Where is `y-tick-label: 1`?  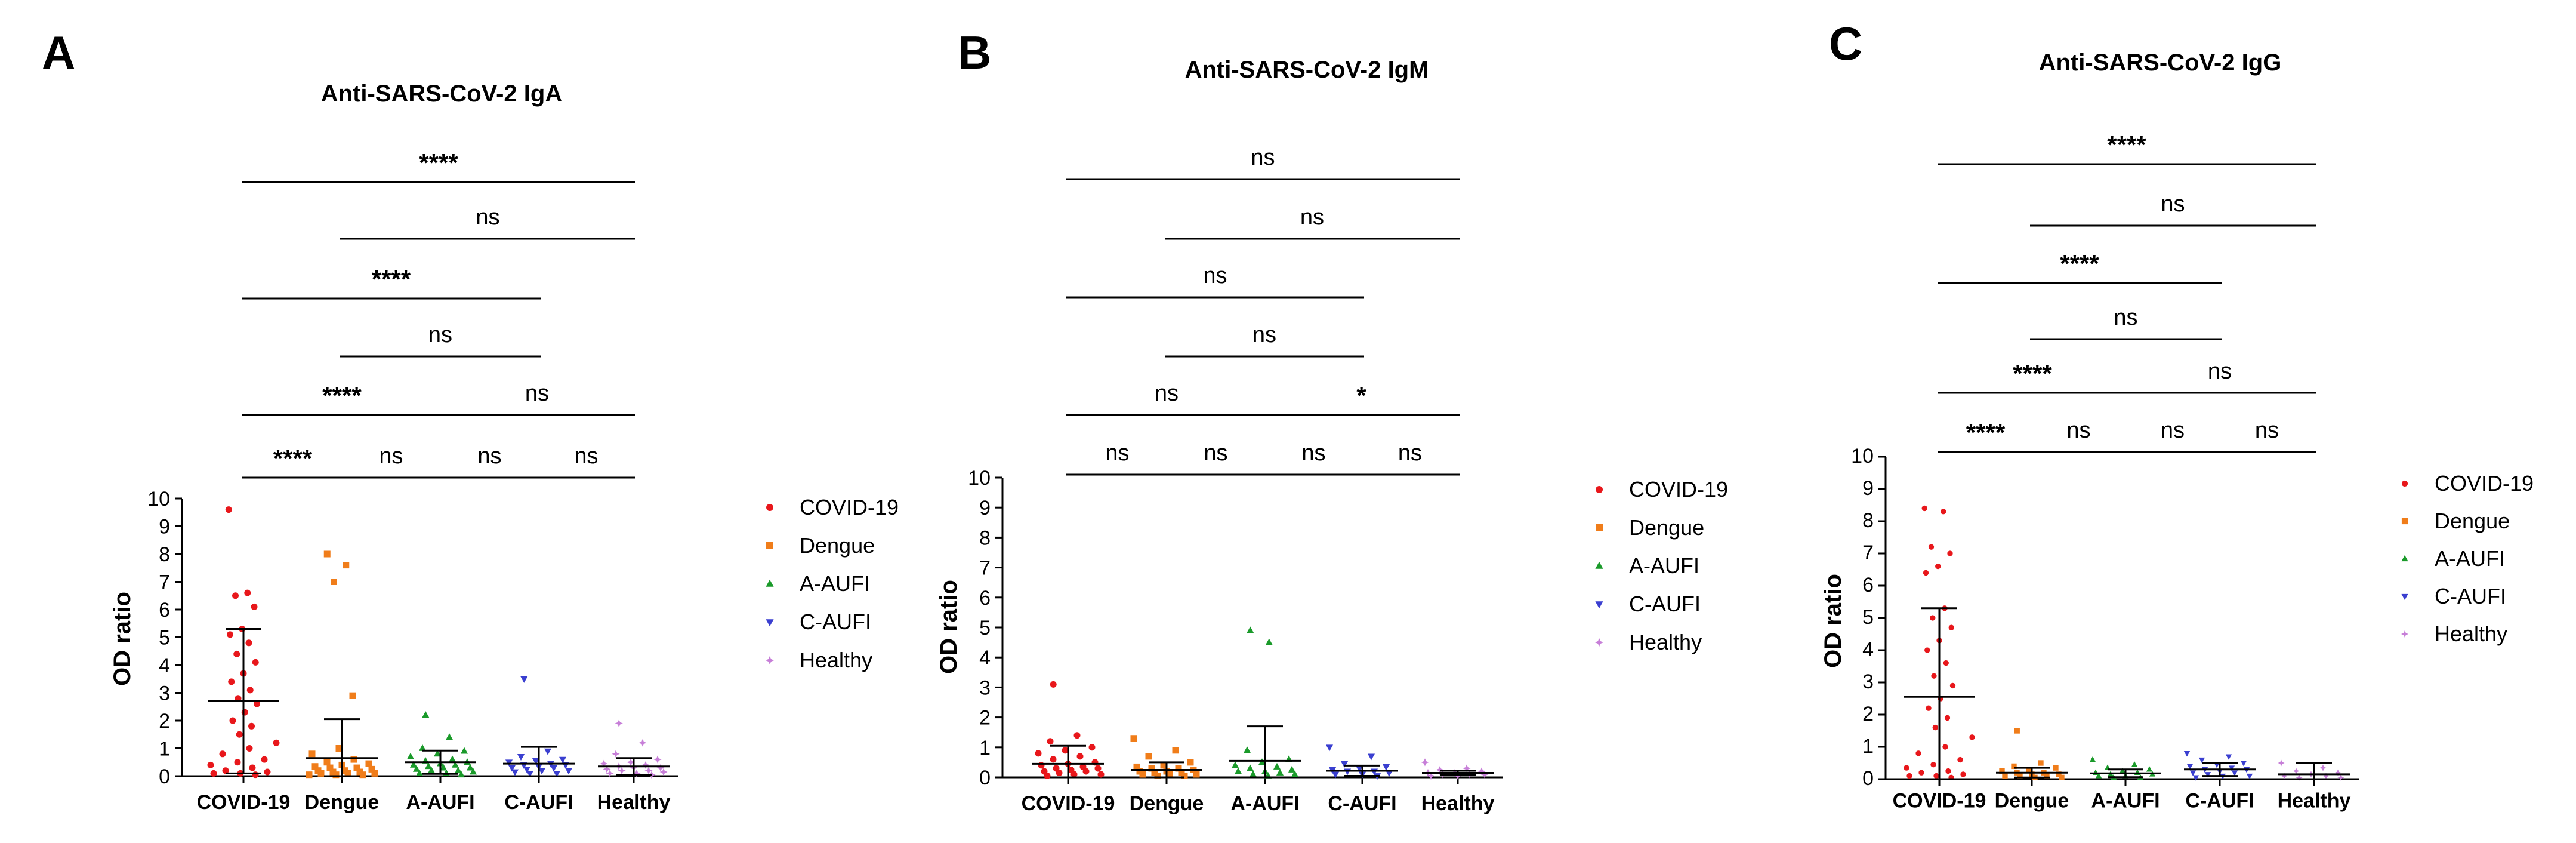 y-tick-label: 1 is located at coordinates (164, 749).